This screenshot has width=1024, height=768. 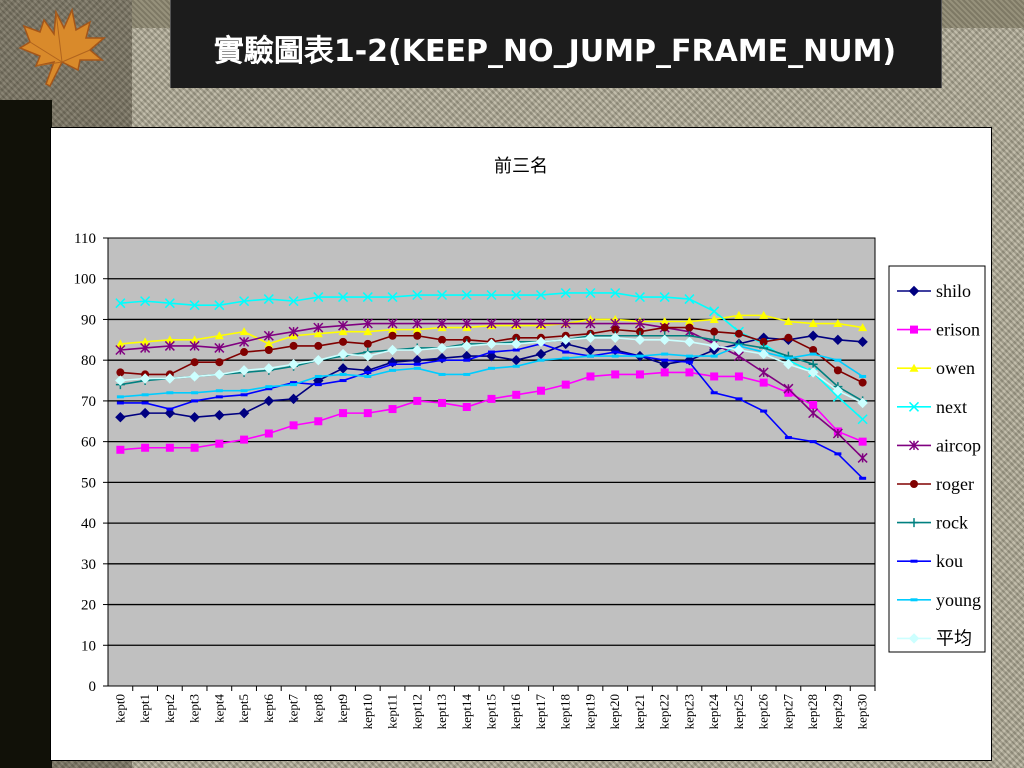 I want to click on legend-label: roger, so click(x=955, y=484).